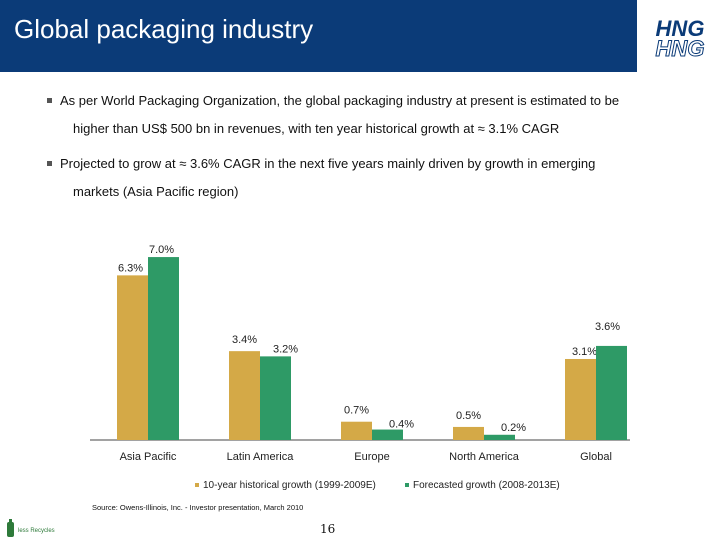 The image size is (720, 540). What do you see at coordinates (680, 48) in the screenshot?
I see `svg-text: HNG` at bounding box center [680, 48].